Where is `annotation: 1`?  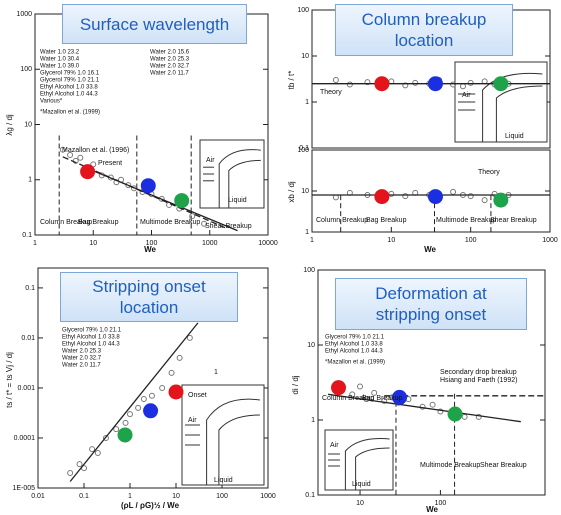 annotation: 1 is located at coordinates (216, 372).